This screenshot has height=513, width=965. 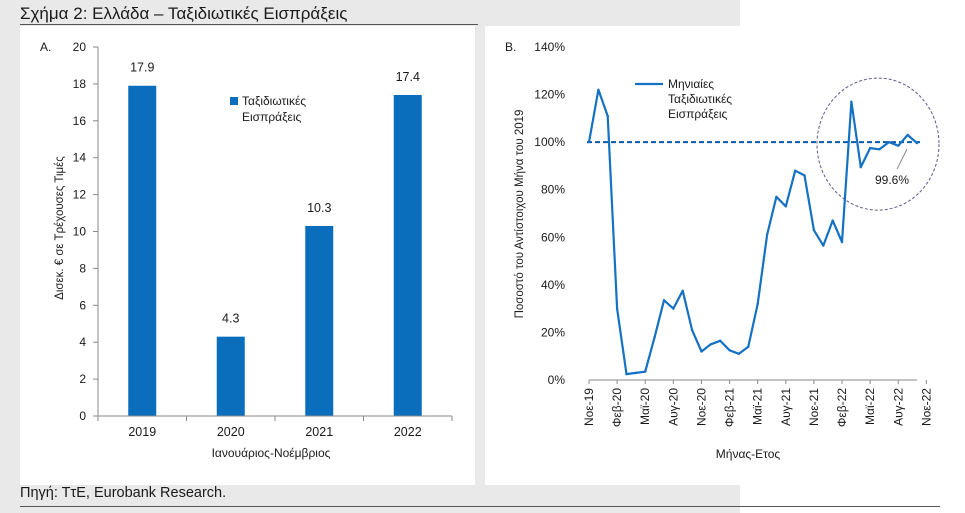 What do you see at coordinates (645, 406) in the screenshot?
I see `x-tick-label: Μαϊ-20` at bounding box center [645, 406].